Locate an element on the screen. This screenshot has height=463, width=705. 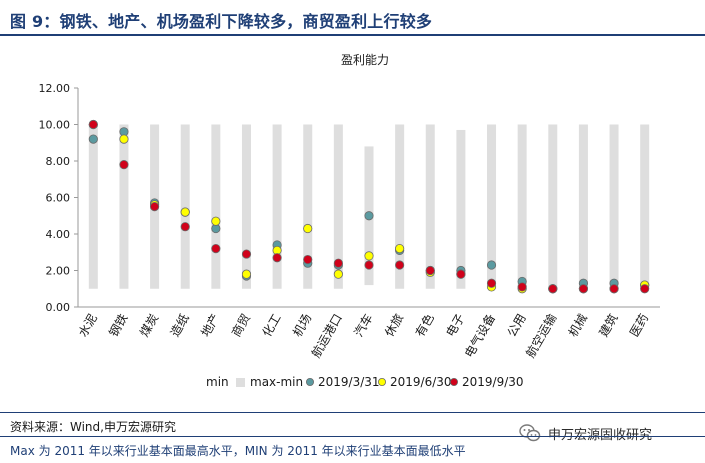
x-tick-label: 机械 is located at coordinates (577, 325).